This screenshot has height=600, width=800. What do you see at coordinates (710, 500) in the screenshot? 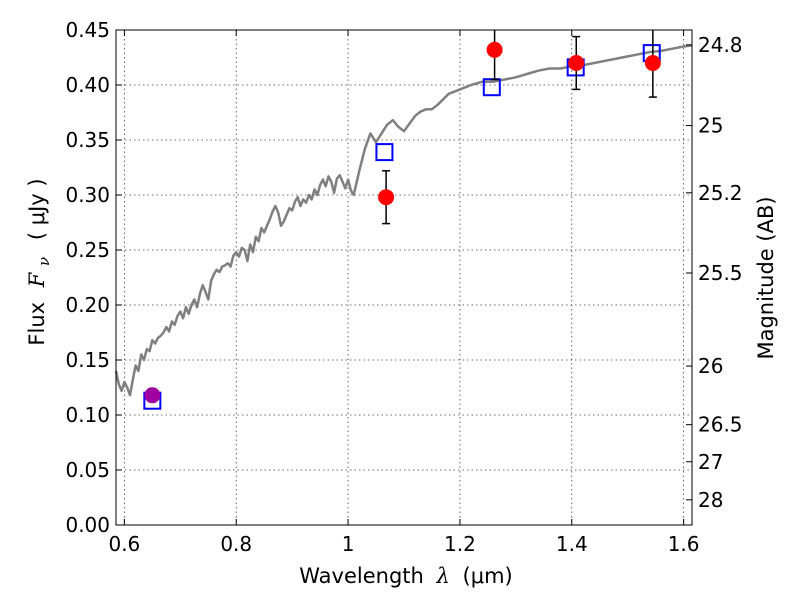
I see `y2-tick-label: 28` at bounding box center [710, 500].